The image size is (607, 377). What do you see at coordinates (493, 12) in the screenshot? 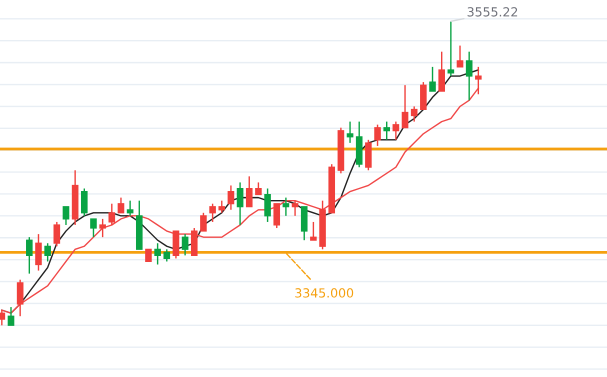
I see `text: 3555.22` at bounding box center [493, 12].